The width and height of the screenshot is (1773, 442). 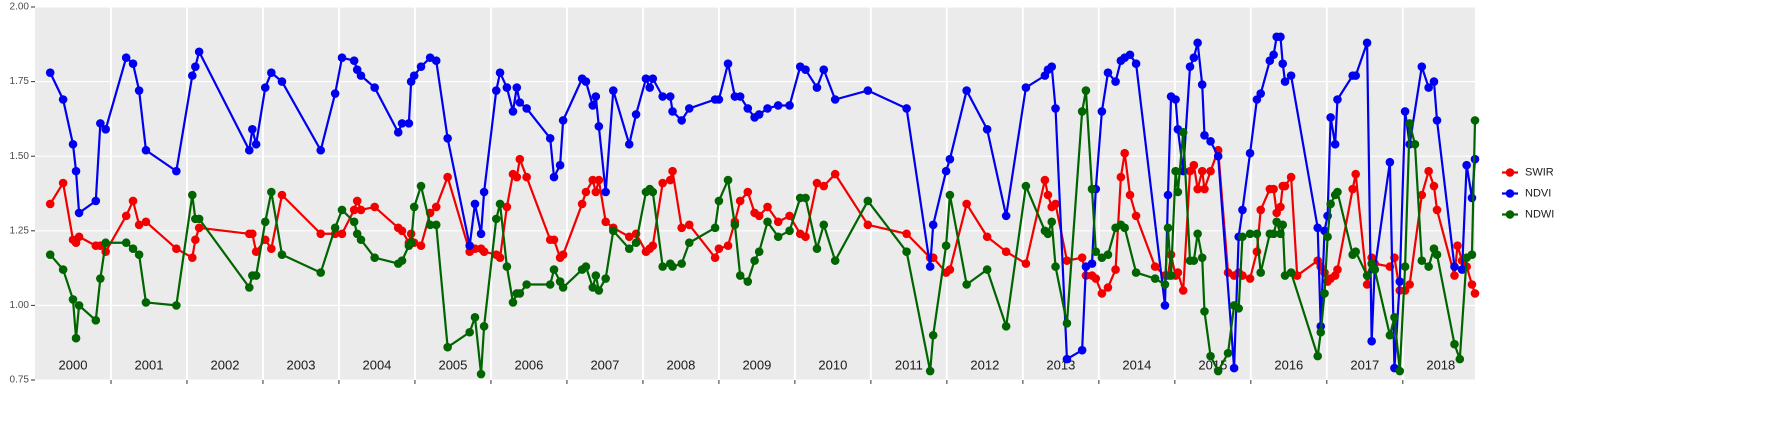 I want to click on x-tick-label: 2007, so click(x=604, y=364).